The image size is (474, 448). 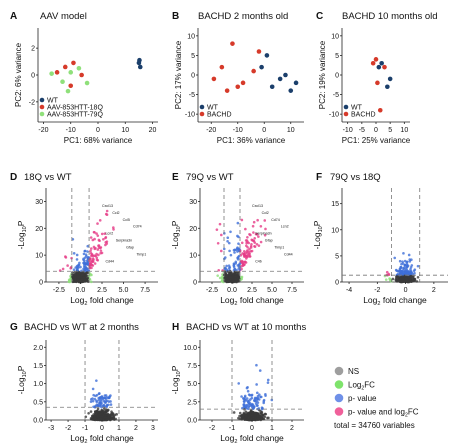 What do you see at coordinates (279, 248) in the screenshot?
I see `gene-label: Timp1` at bounding box center [279, 248].